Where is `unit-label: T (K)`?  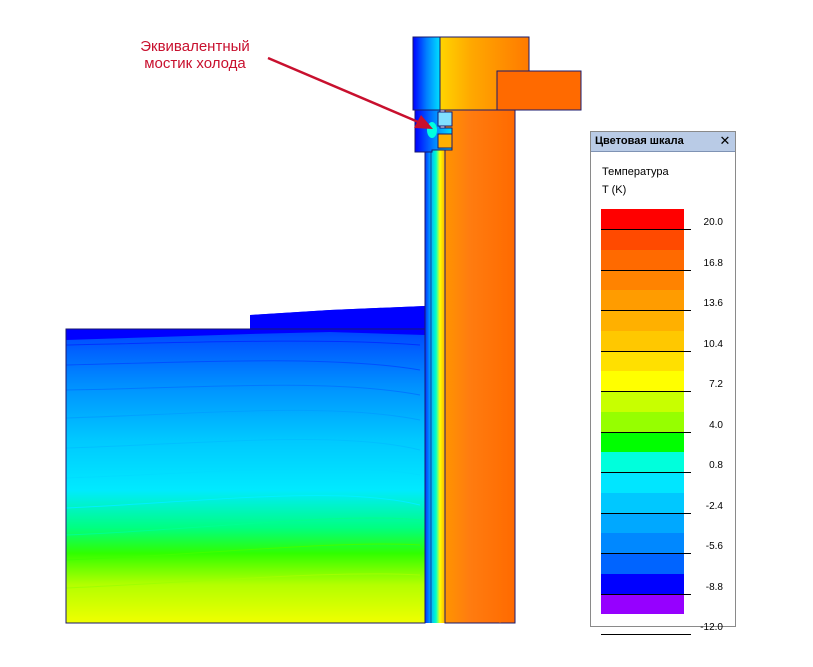 unit-label: T (K) is located at coordinates (614, 190).